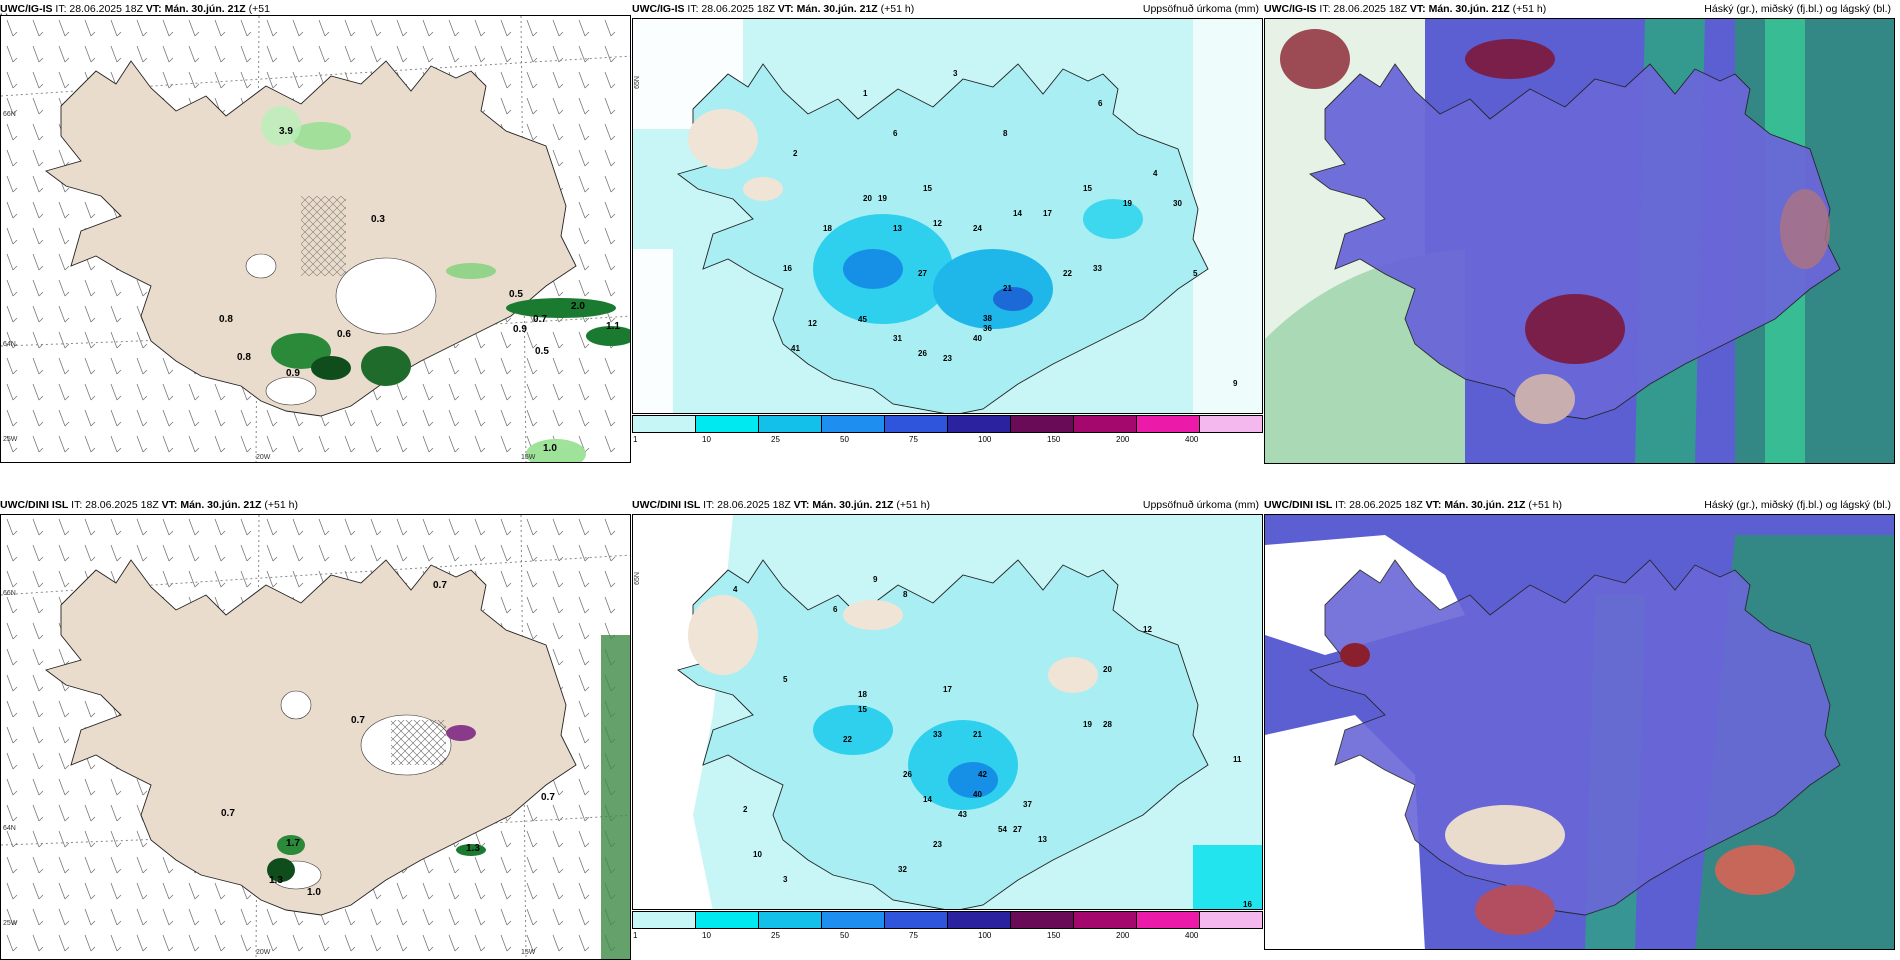  Describe the element at coordinates (244, 357) in the screenshot. I see `gust-value: 0.8` at that location.